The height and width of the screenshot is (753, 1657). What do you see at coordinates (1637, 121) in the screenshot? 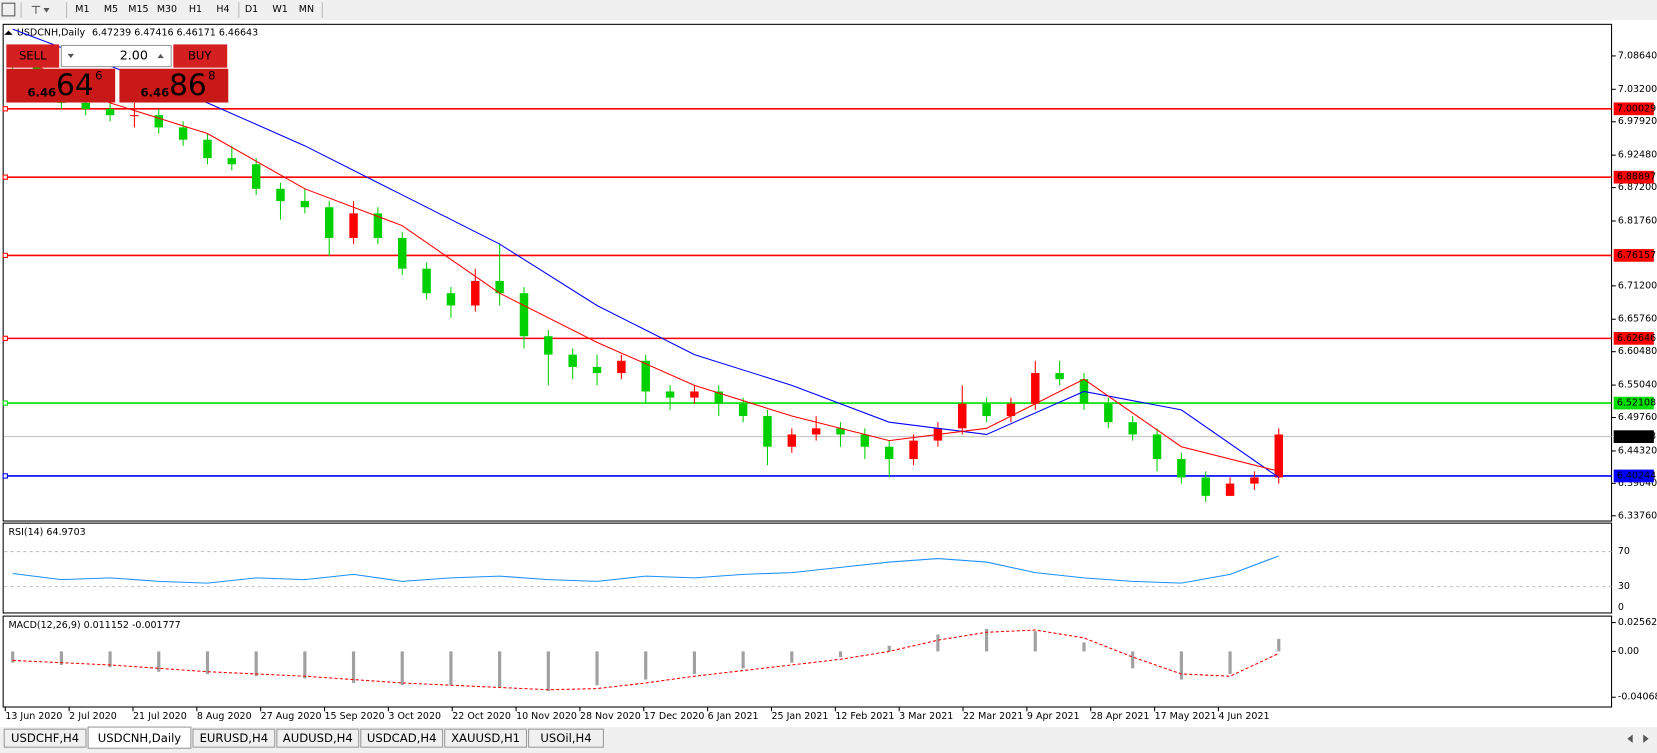
I see `y-tick-label: 6.97920` at bounding box center [1637, 121].